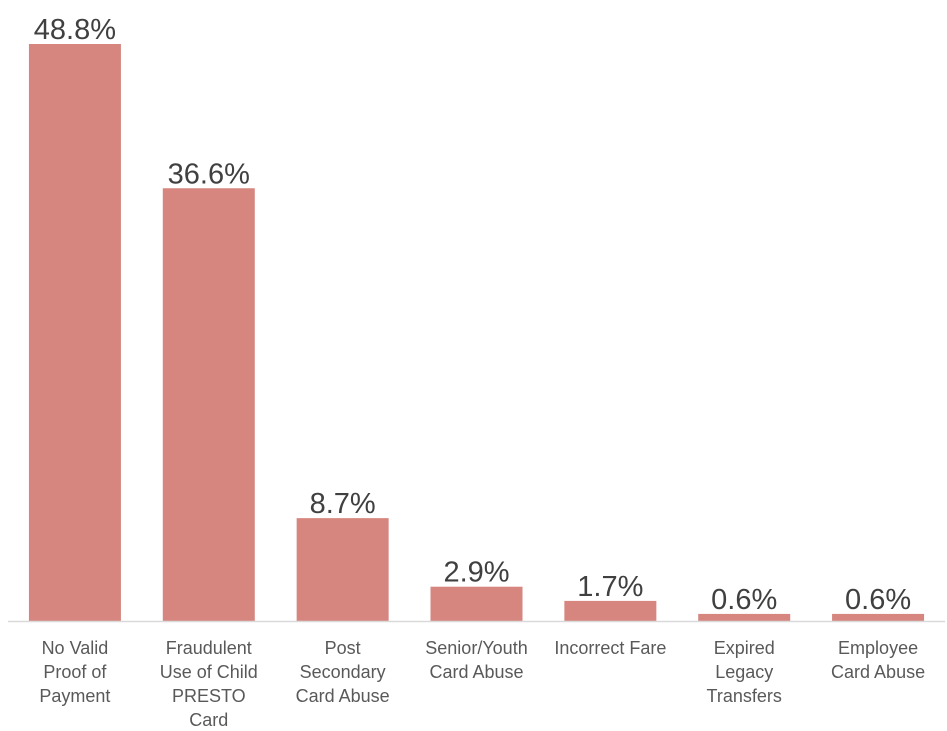 The height and width of the screenshot is (731, 947). Describe the element at coordinates (209, 684) in the screenshot. I see `category-label-2: Fraudulent Use of Child PRESTO Card` at that location.